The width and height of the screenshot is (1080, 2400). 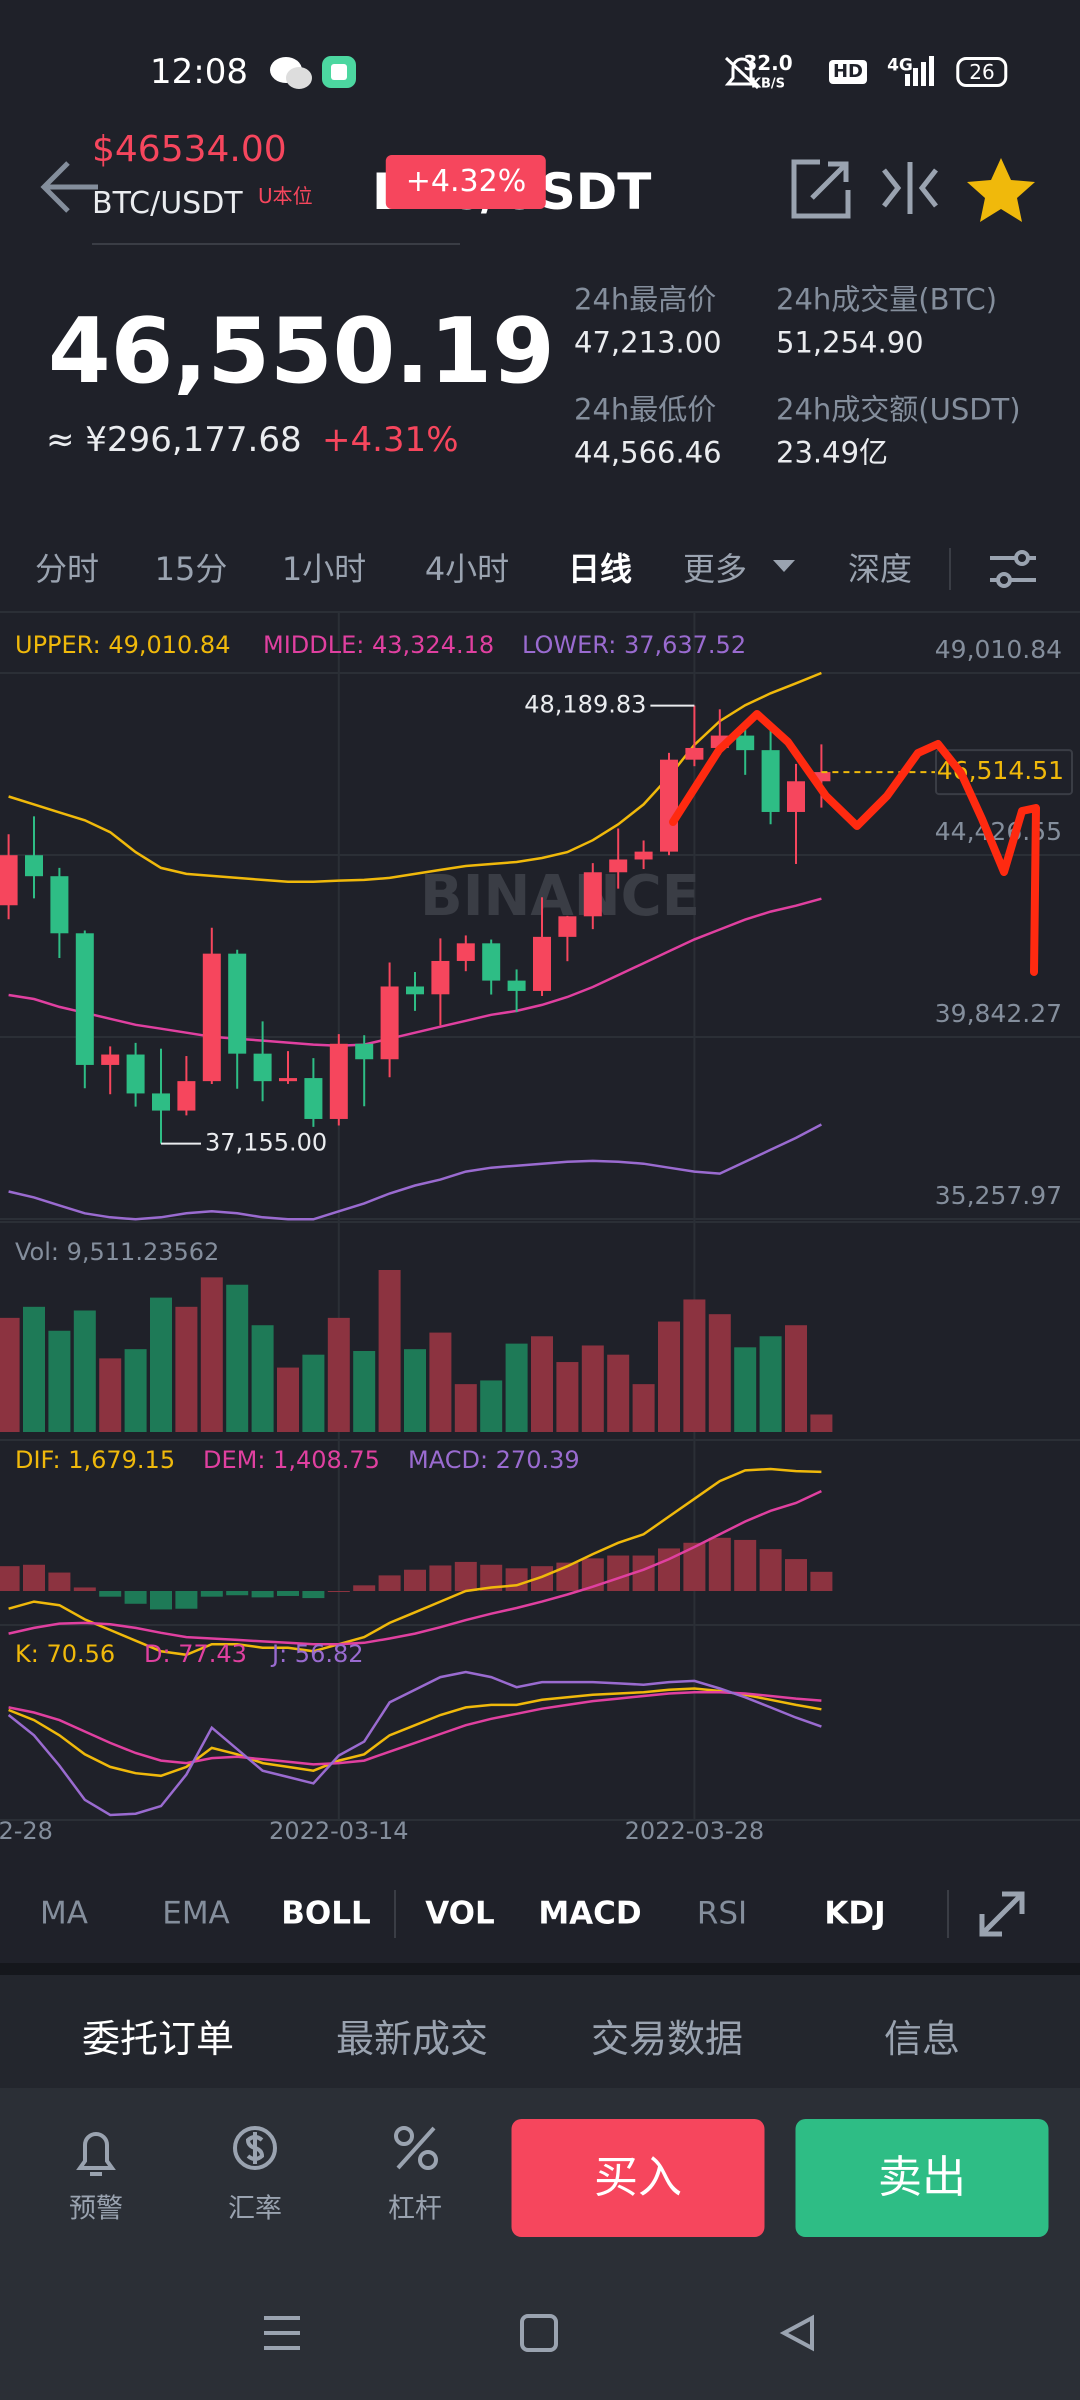 I want to click on indicator-tab: MACD, so click(x=590, y=1913).